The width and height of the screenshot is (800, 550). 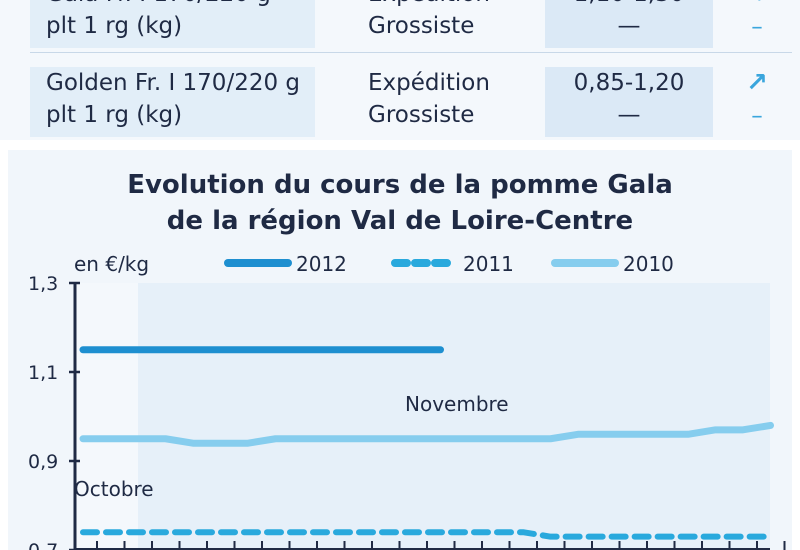 I want to click on legend-label-2011: 2011, so click(x=488, y=264).